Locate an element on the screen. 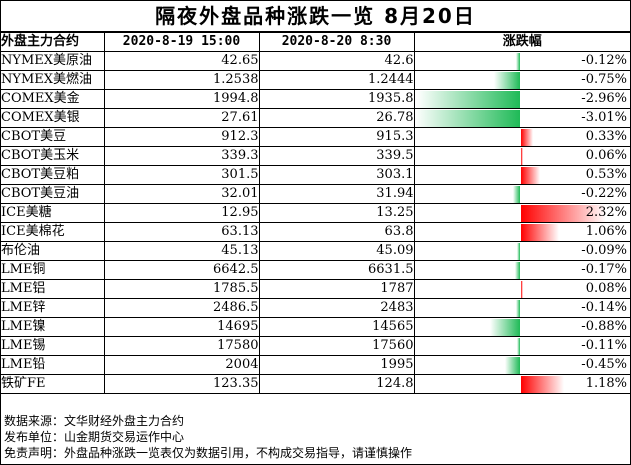  table-row: 布伦油 45.13 45.09 -0.09% is located at coordinates (315, 251).